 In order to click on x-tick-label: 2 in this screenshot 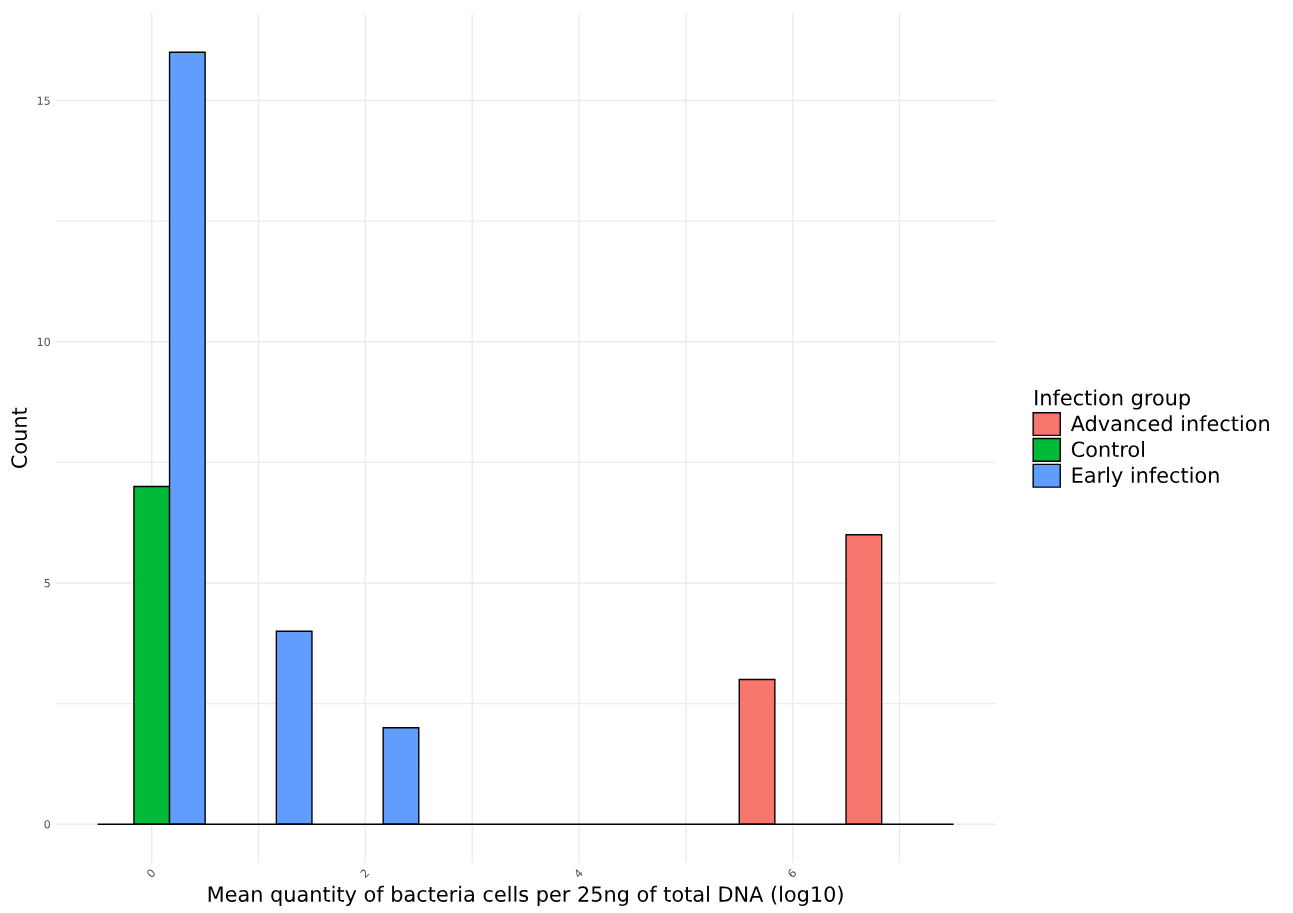, I will do `click(364, 873)`.